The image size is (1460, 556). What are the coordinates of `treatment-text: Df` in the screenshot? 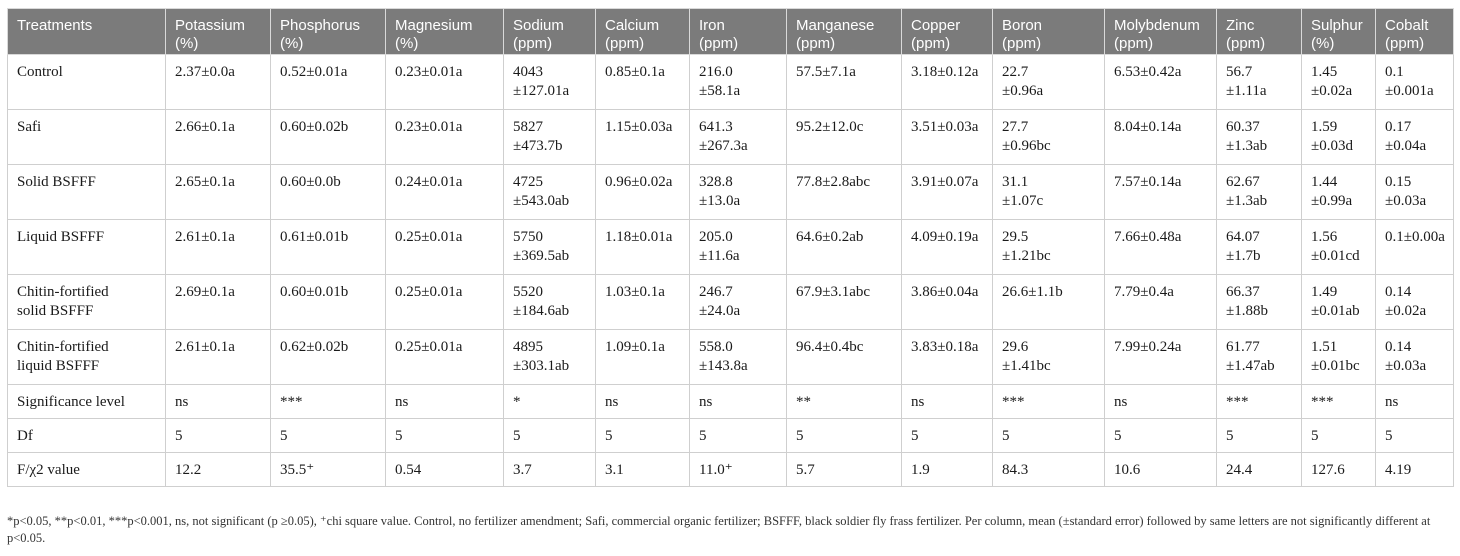 It's located at (25, 436).